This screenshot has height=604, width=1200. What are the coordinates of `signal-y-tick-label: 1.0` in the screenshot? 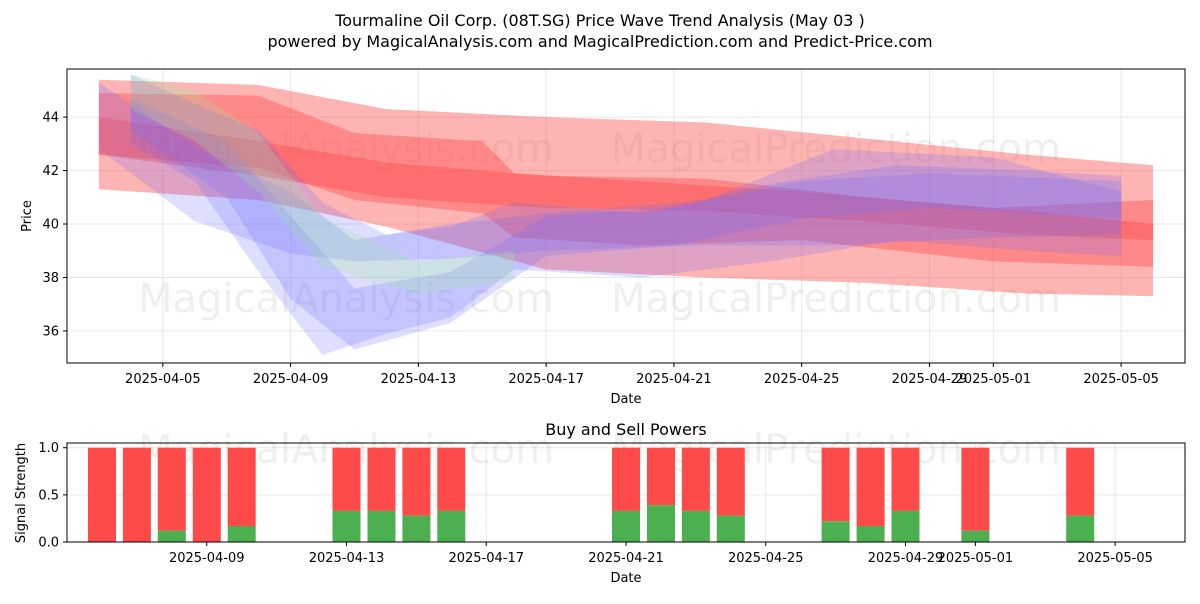 It's located at (48, 448).